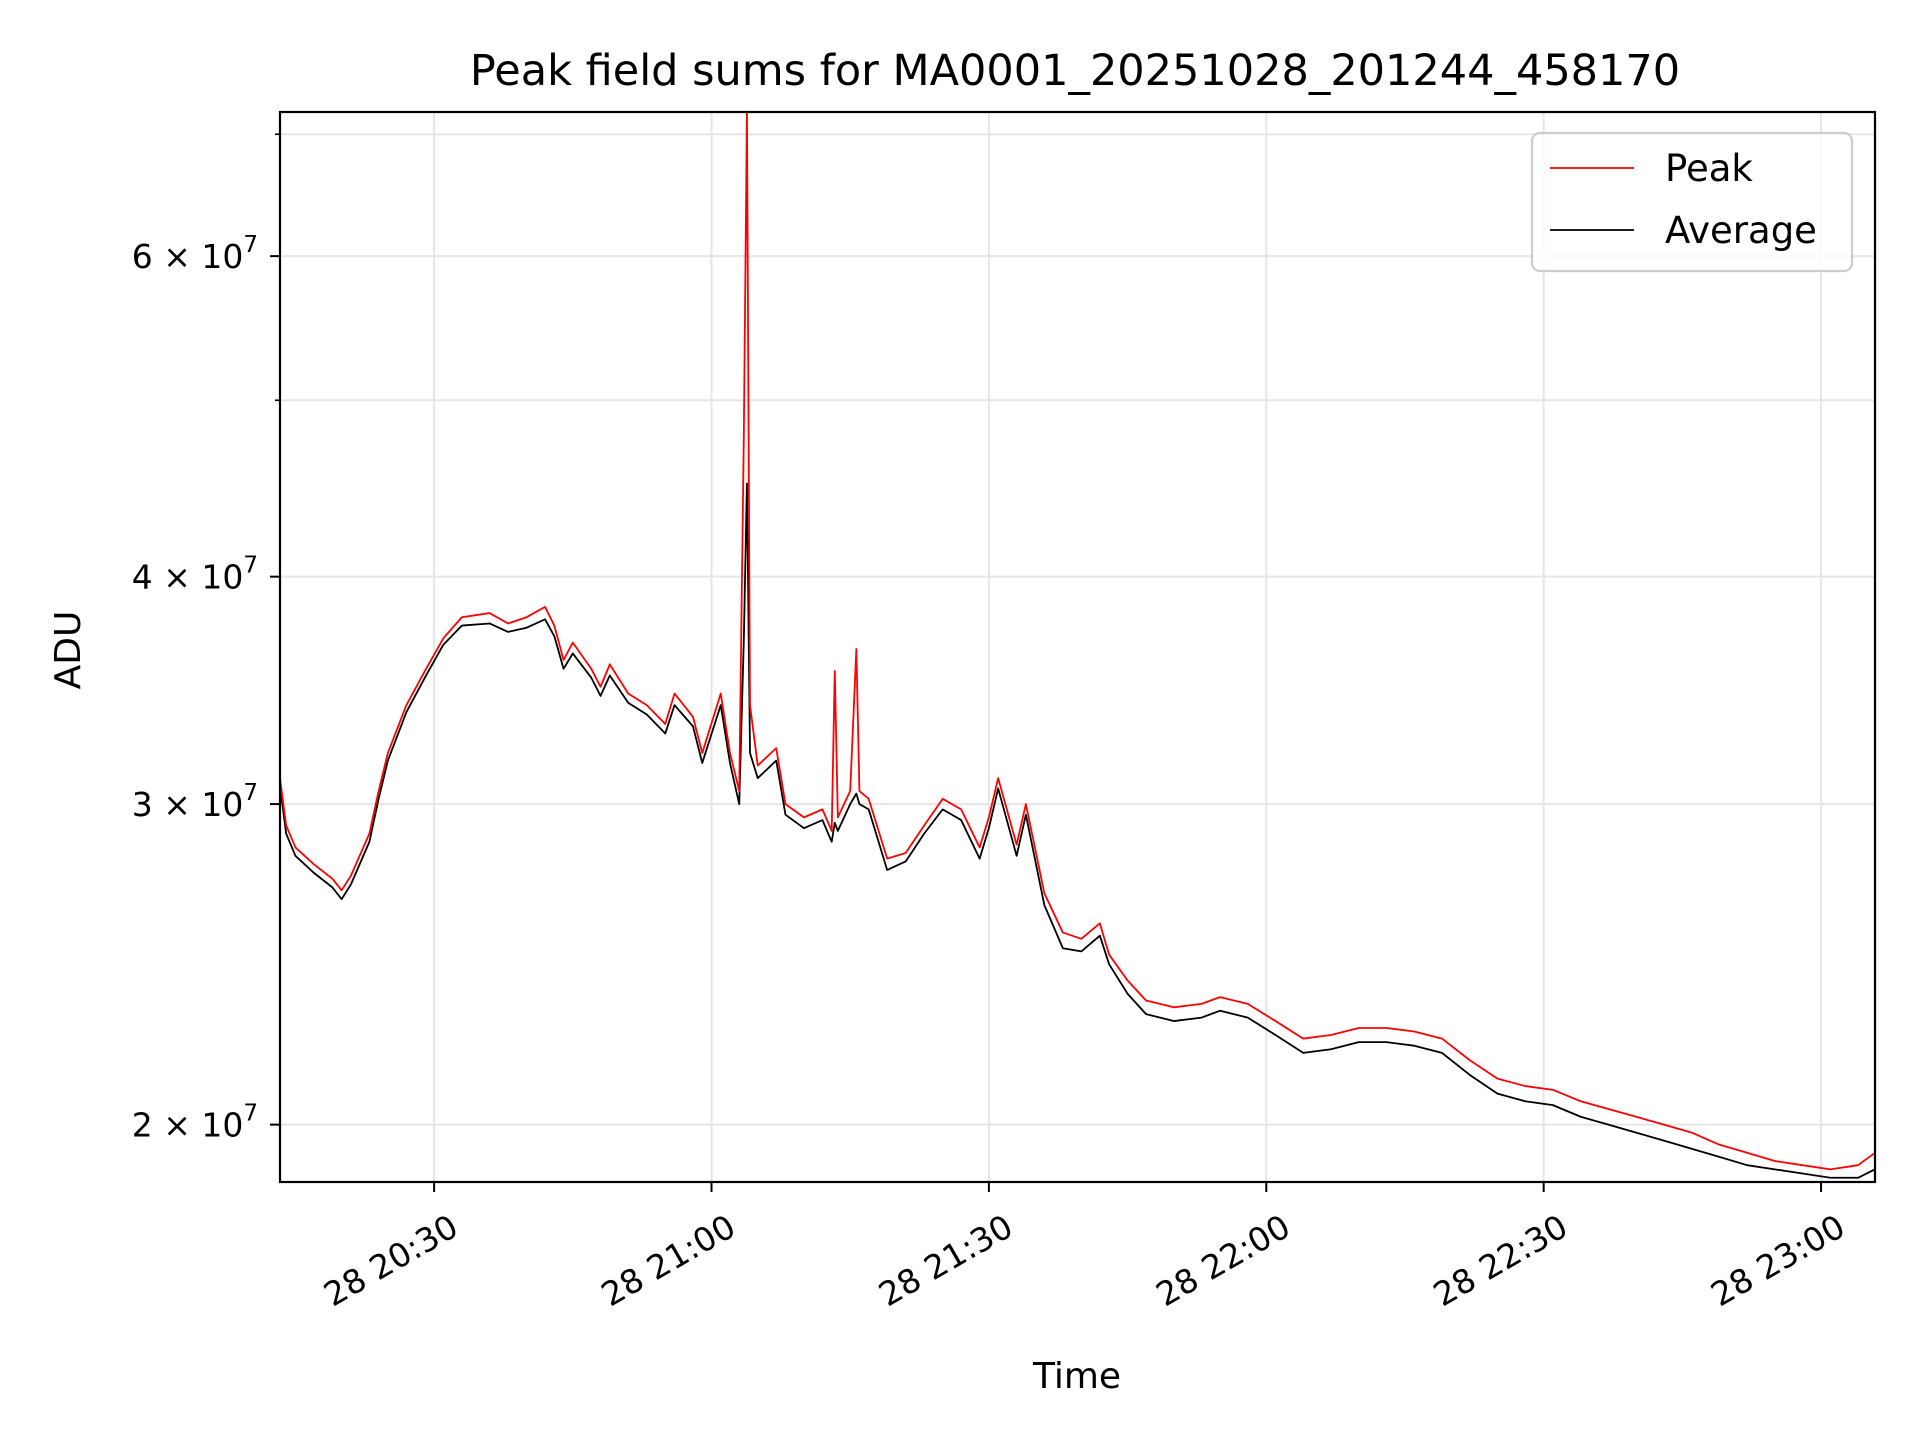  What do you see at coordinates (1709, 168) in the screenshot?
I see `legend-label-peak: Peak` at bounding box center [1709, 168].